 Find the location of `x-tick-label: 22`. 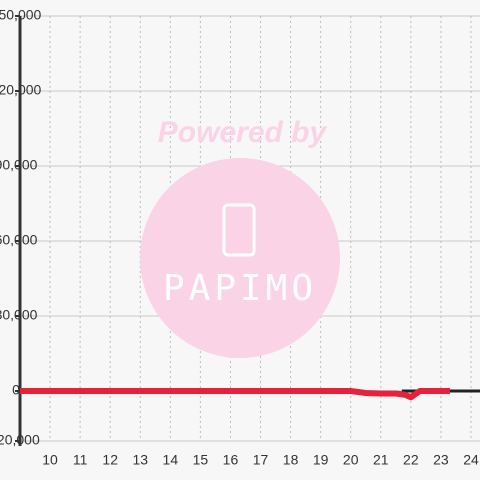

x-tick-label: 22 is located at coordinates (411, 460).